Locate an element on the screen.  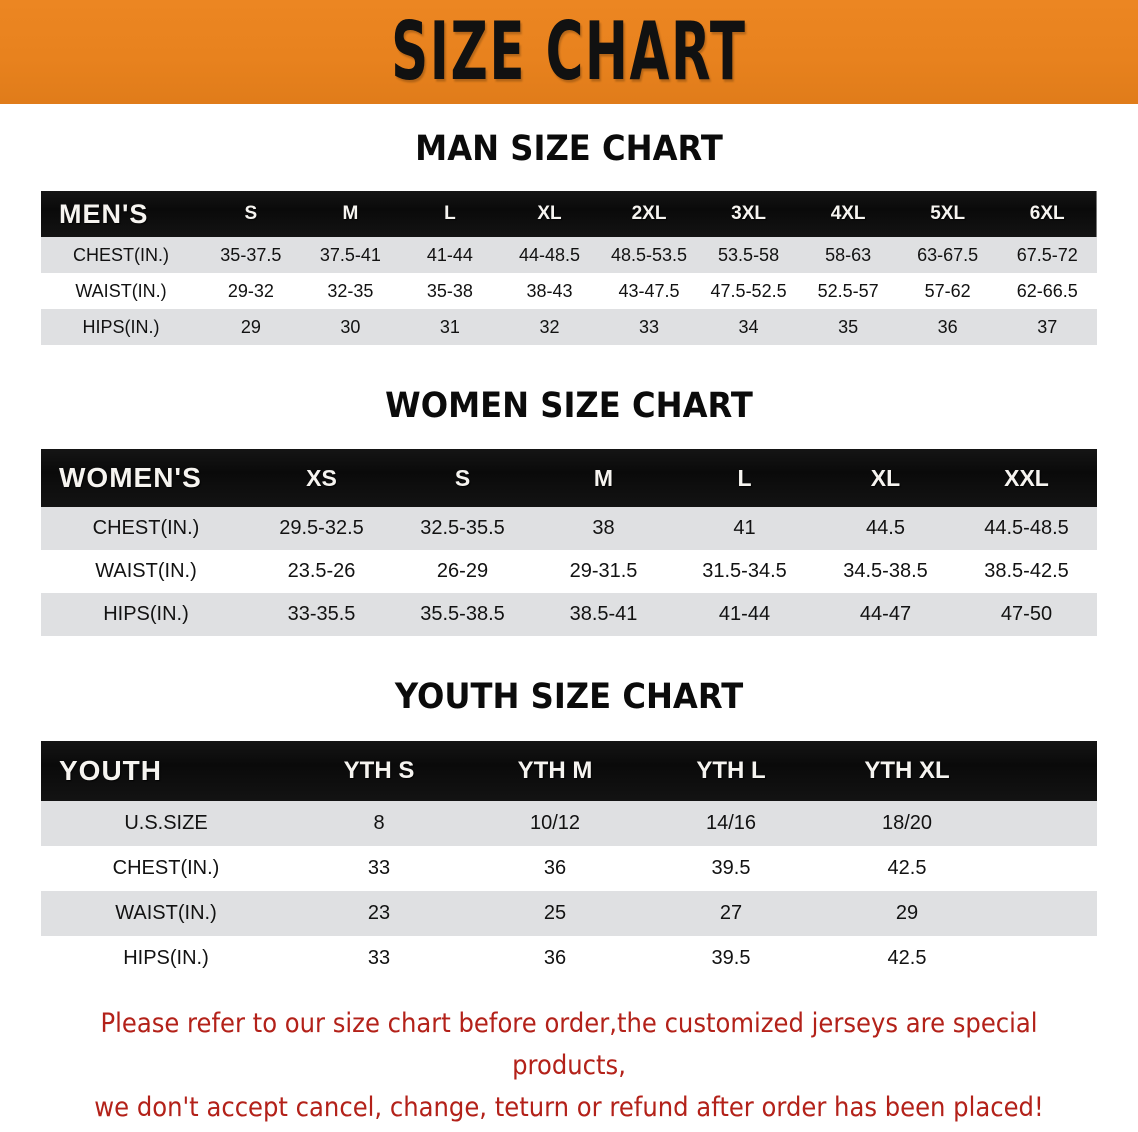
youth-cell-0-2: 14/16 is located at coordinates (731, 823).